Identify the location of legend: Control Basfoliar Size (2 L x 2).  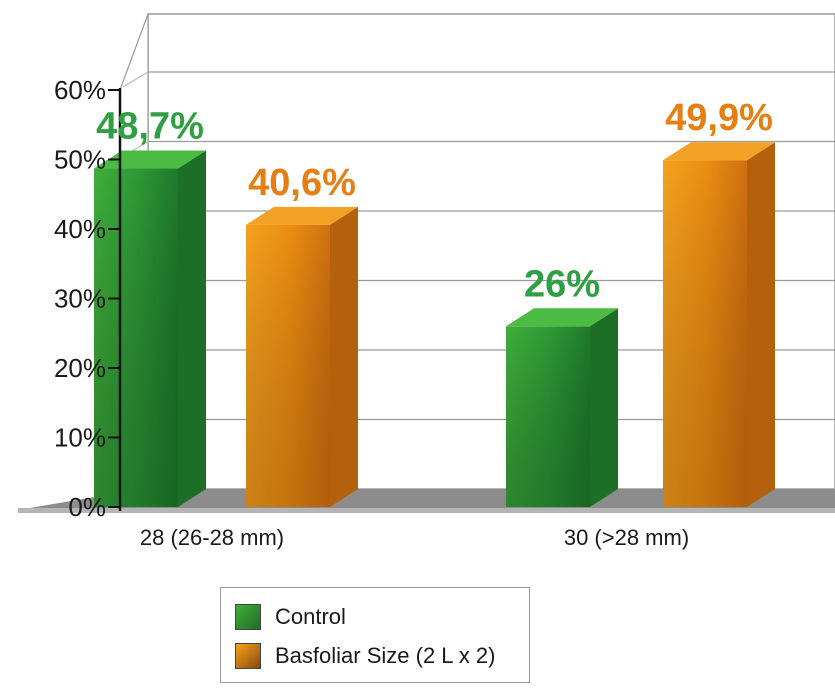
(375, 635).